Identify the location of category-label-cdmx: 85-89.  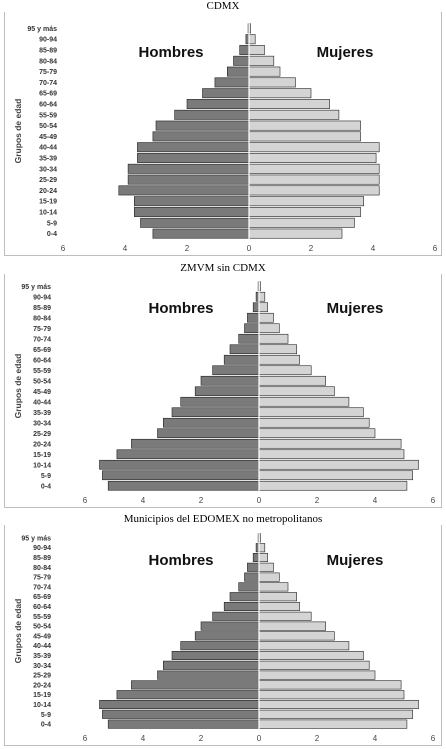
(48, 51).